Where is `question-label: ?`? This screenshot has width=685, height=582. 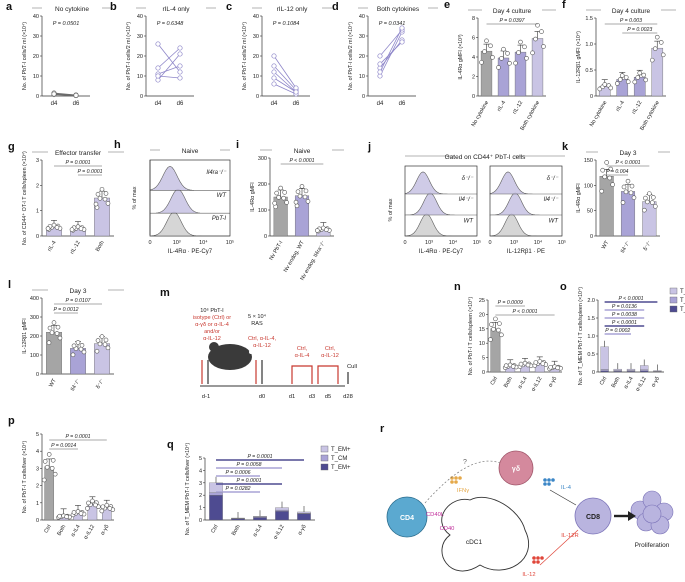
question-label: ? is located at coordinates (465, 462).